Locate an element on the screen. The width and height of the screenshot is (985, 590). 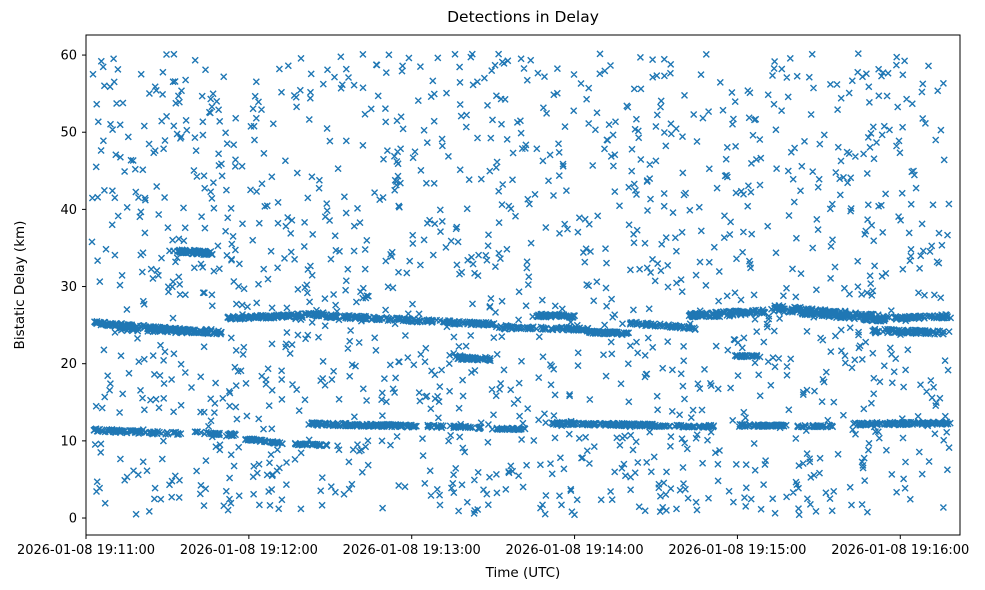
x-axis-label: Time (UTC) is located at coordinates (523, 573).